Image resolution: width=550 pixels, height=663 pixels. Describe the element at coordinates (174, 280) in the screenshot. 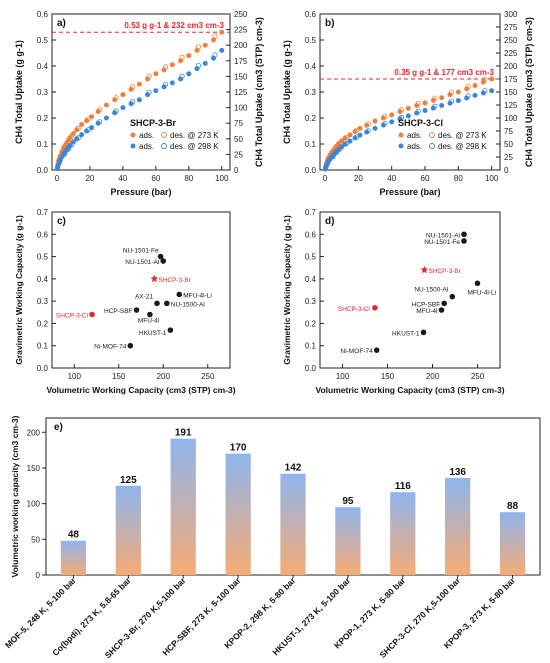

I see `label-shcp-3-br: SHCP-3-Br` at that location.